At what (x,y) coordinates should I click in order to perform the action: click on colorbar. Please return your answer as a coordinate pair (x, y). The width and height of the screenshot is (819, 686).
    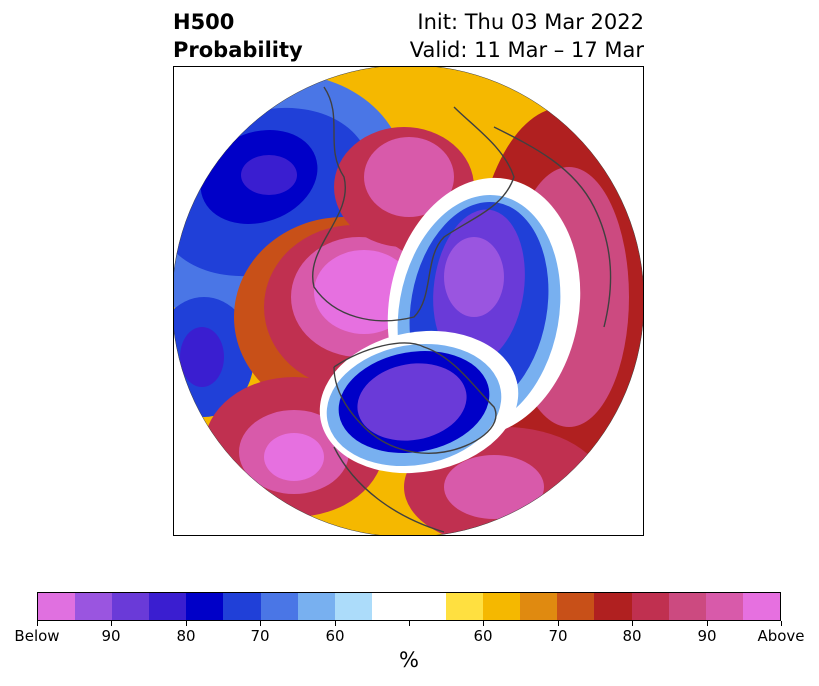
    Looking at the image, I should click on (409, 606).